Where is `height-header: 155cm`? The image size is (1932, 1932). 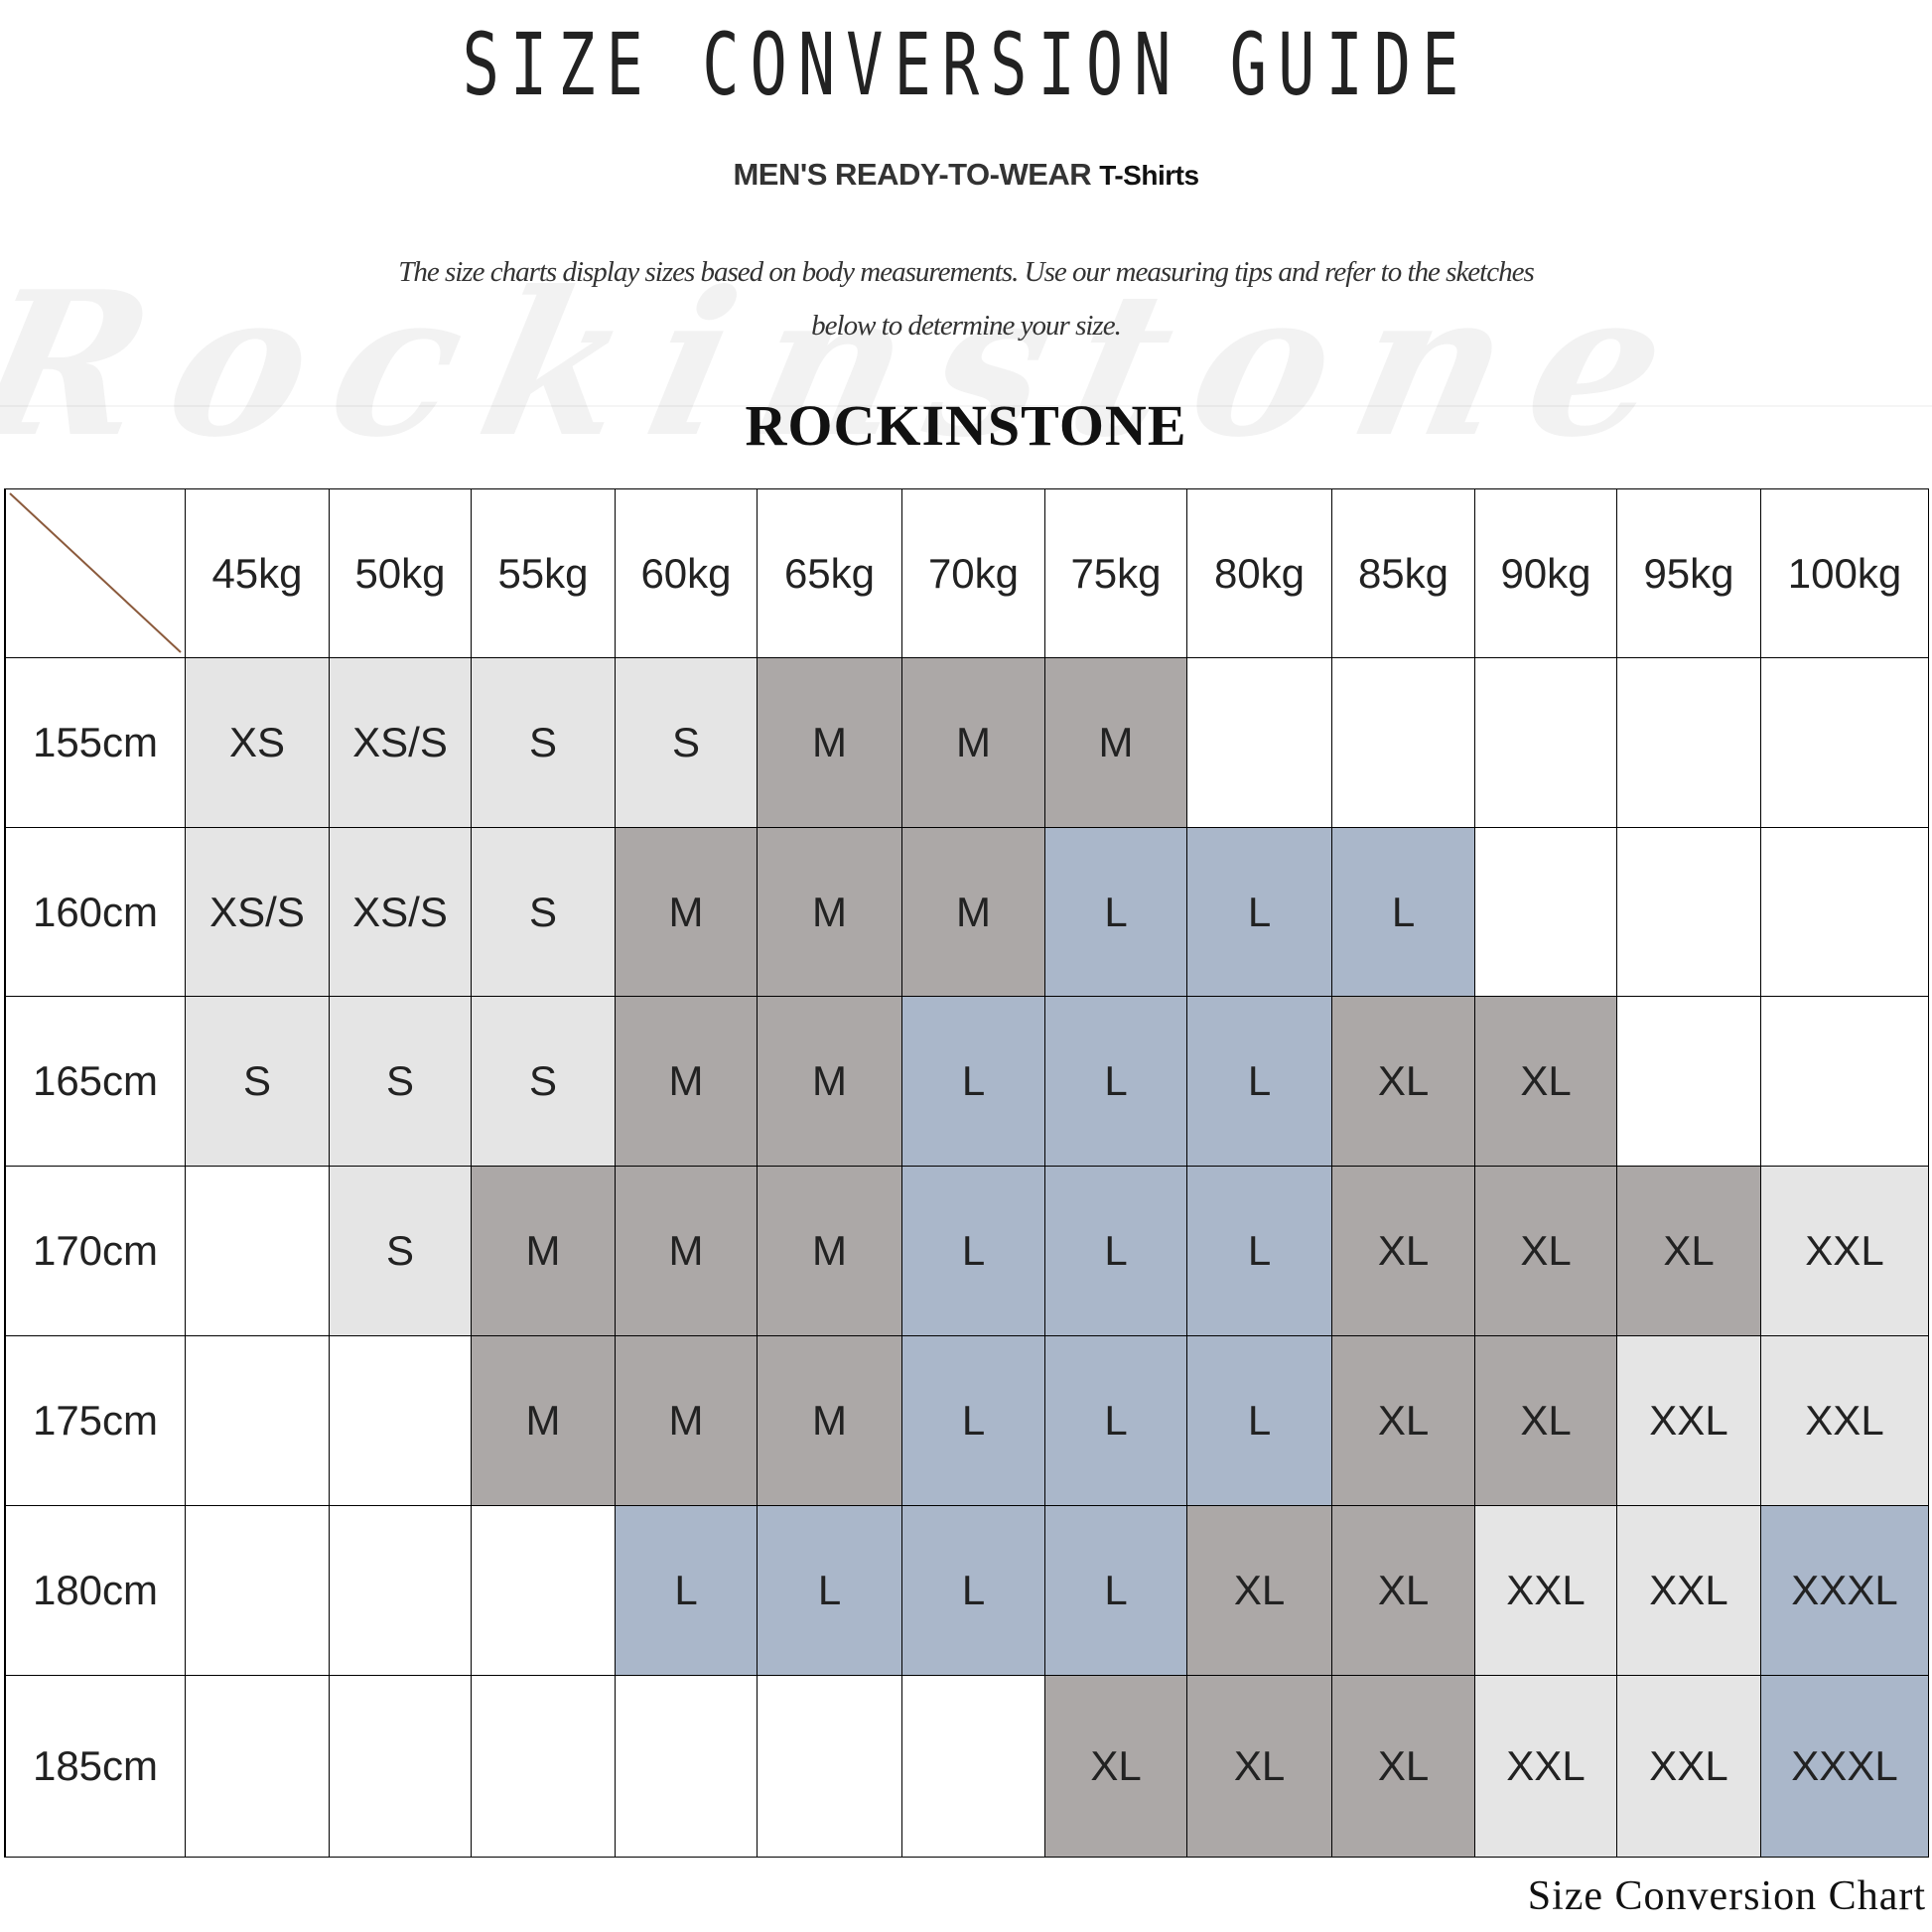
height-header: 155cm is located at coordinates (95, 743).